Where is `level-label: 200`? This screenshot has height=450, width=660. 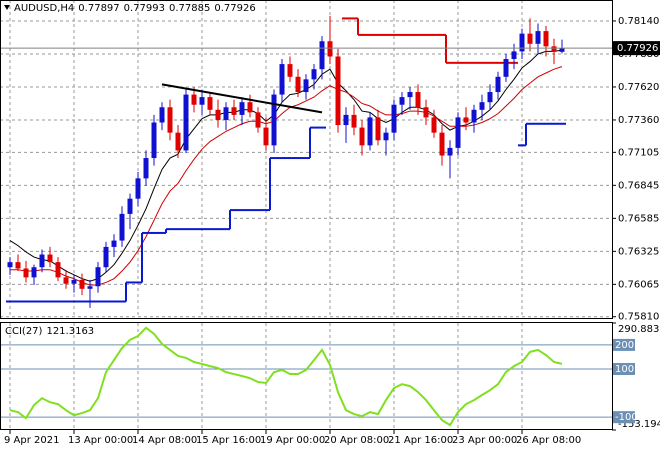 level-label: 200 is located at coordinates (624, 345).